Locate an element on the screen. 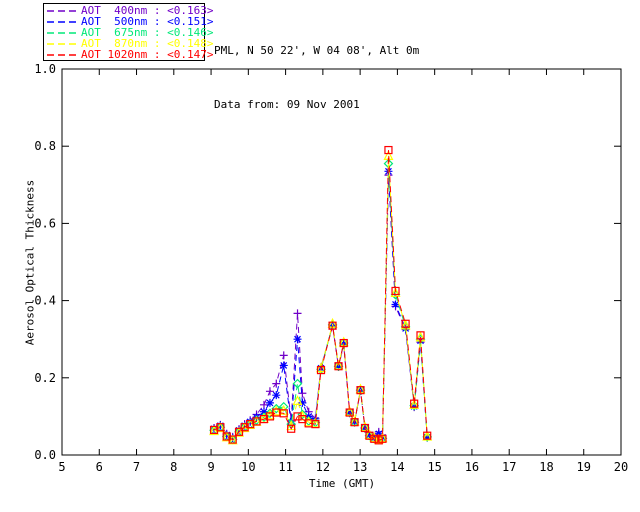 Image resolution: width=640 pixels, height=512 pixels. x-tick-label: 15 is located at coordinates (434, 467).